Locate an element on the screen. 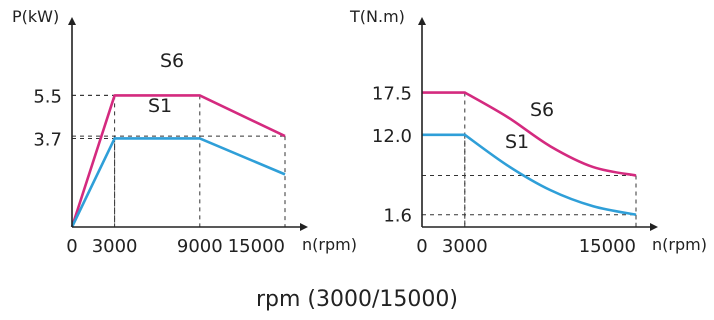  y-axis-label: P(kW) is located at coordinates (35, 16).